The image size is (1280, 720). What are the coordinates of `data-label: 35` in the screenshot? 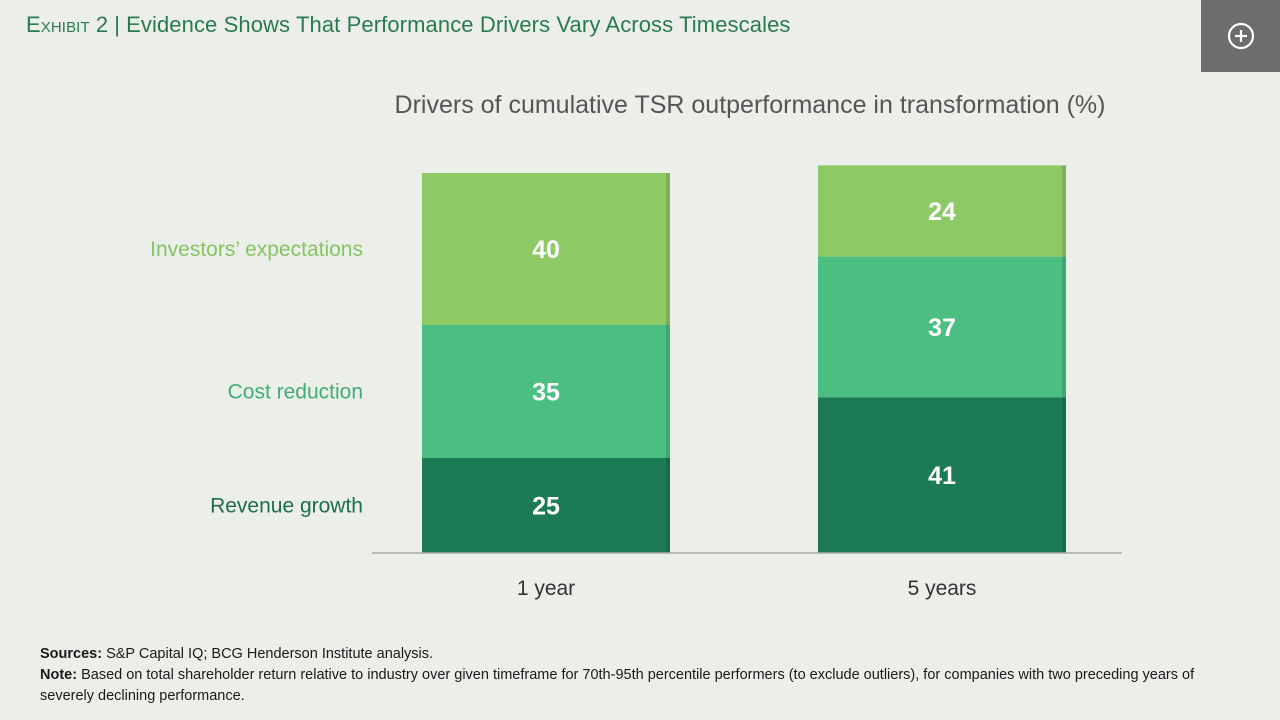 It's located at (546, 393).